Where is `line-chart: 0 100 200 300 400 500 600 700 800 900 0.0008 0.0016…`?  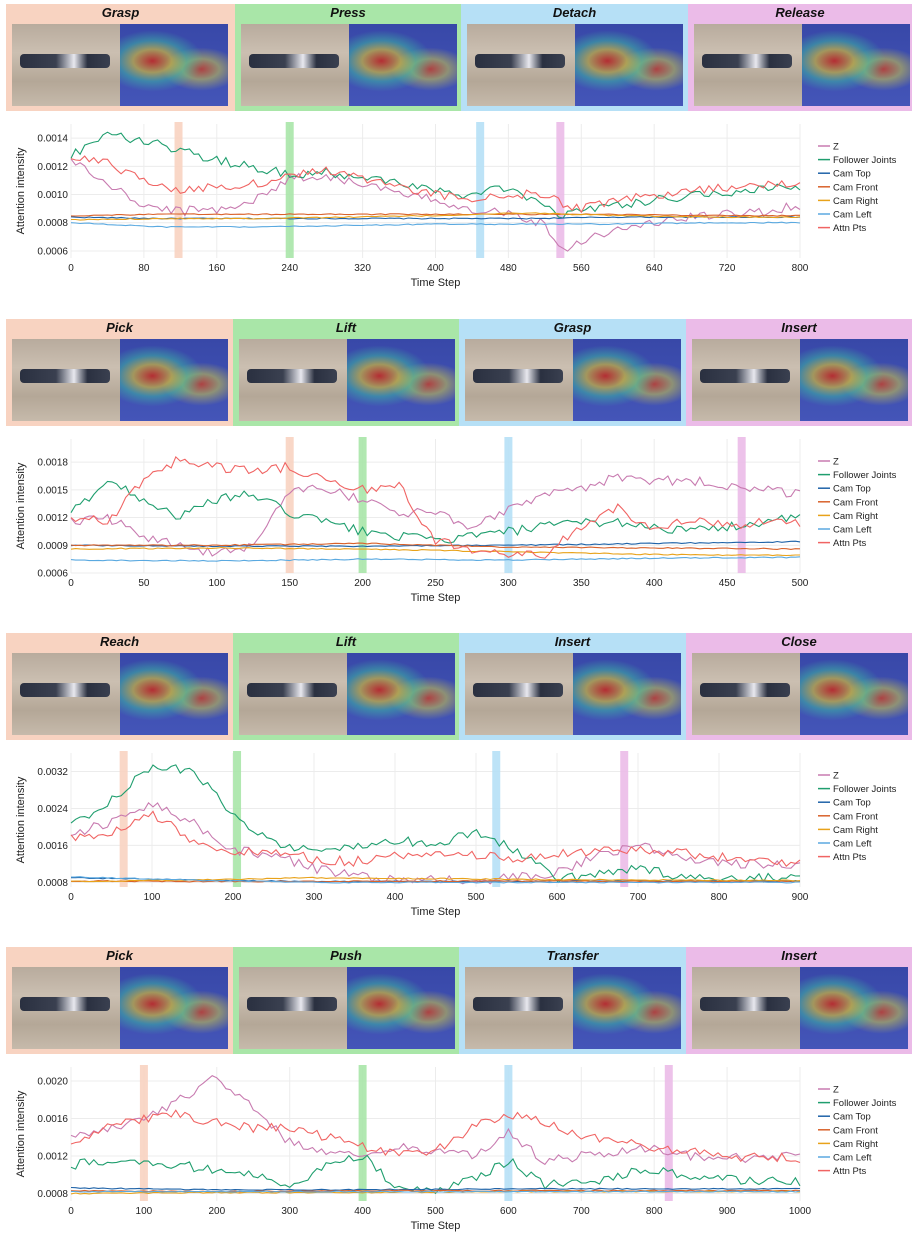 line-chart: 0 100 200 300 400 500 600 700 800 900 0.0008 0.0016… is located at coordinates (456, 834).